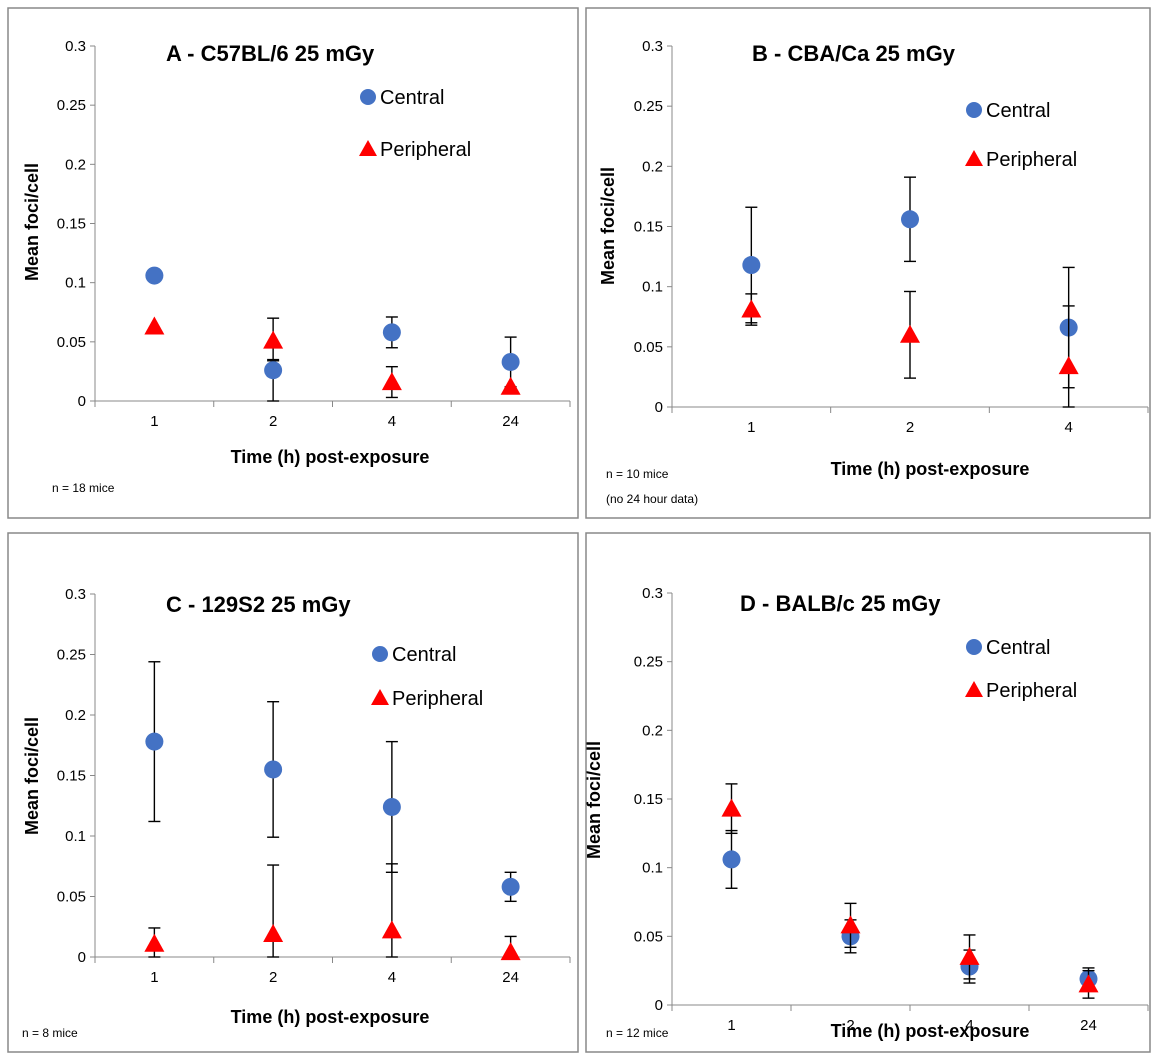 This screenshot has width=1160, height=1062. What do you see at coordinates (637, 1033) in the screenshot?
I see `sample-note: n = 12 mice` at bounding box center [637, 1033].